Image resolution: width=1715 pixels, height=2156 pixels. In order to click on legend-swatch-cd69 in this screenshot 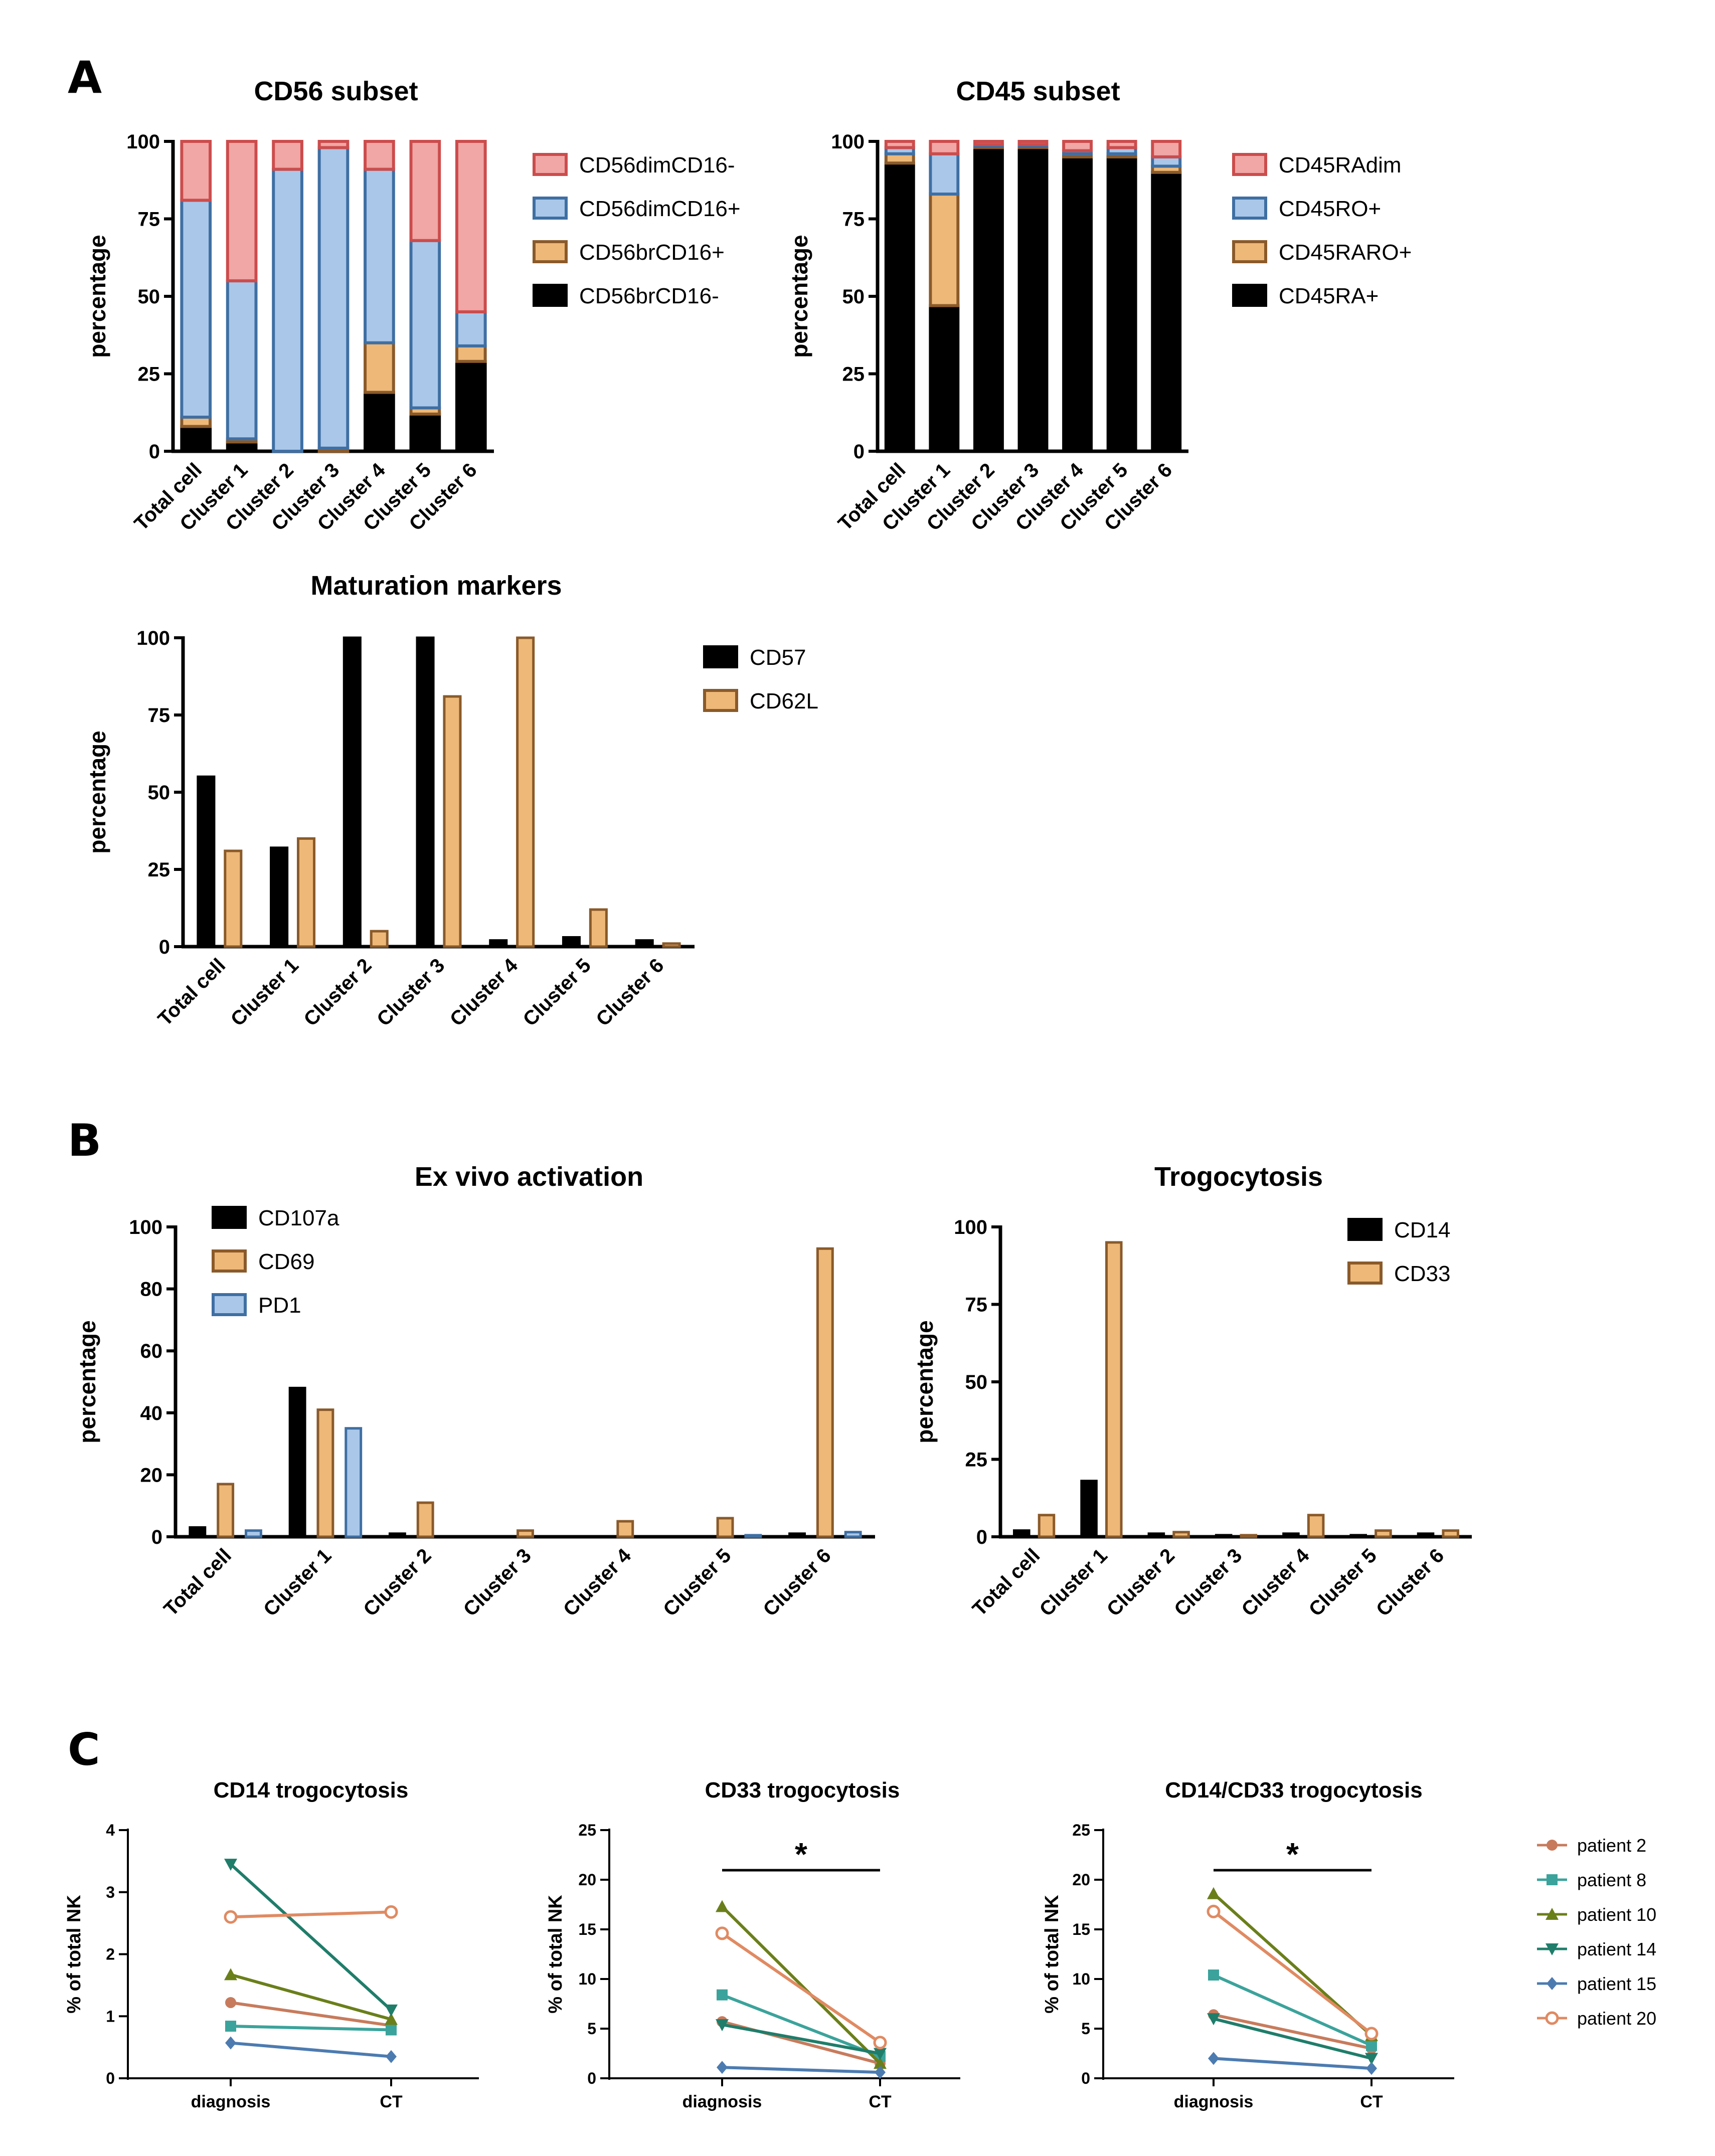, I will do `click(230, 1261)`.